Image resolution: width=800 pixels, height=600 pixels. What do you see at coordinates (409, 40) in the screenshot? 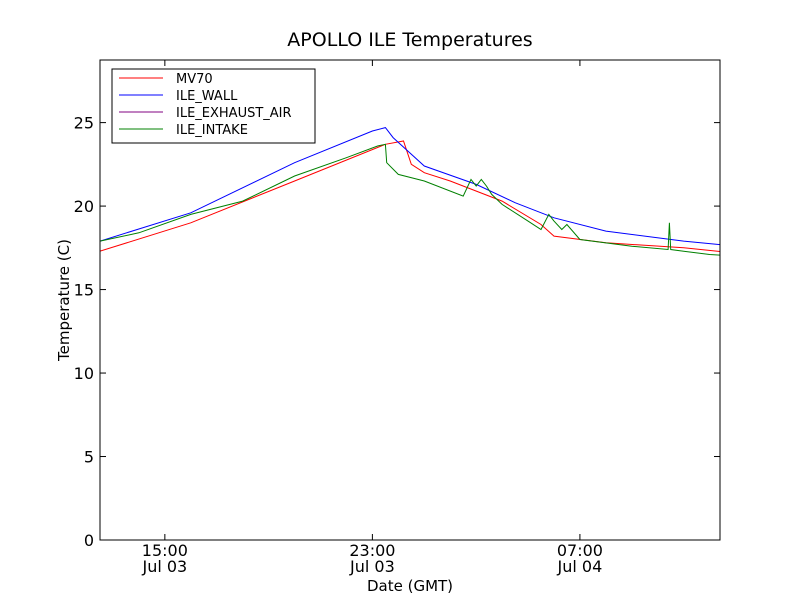
I see `chart-title: APOLLO ILE Temperatures` at bounding box center [409, 40].